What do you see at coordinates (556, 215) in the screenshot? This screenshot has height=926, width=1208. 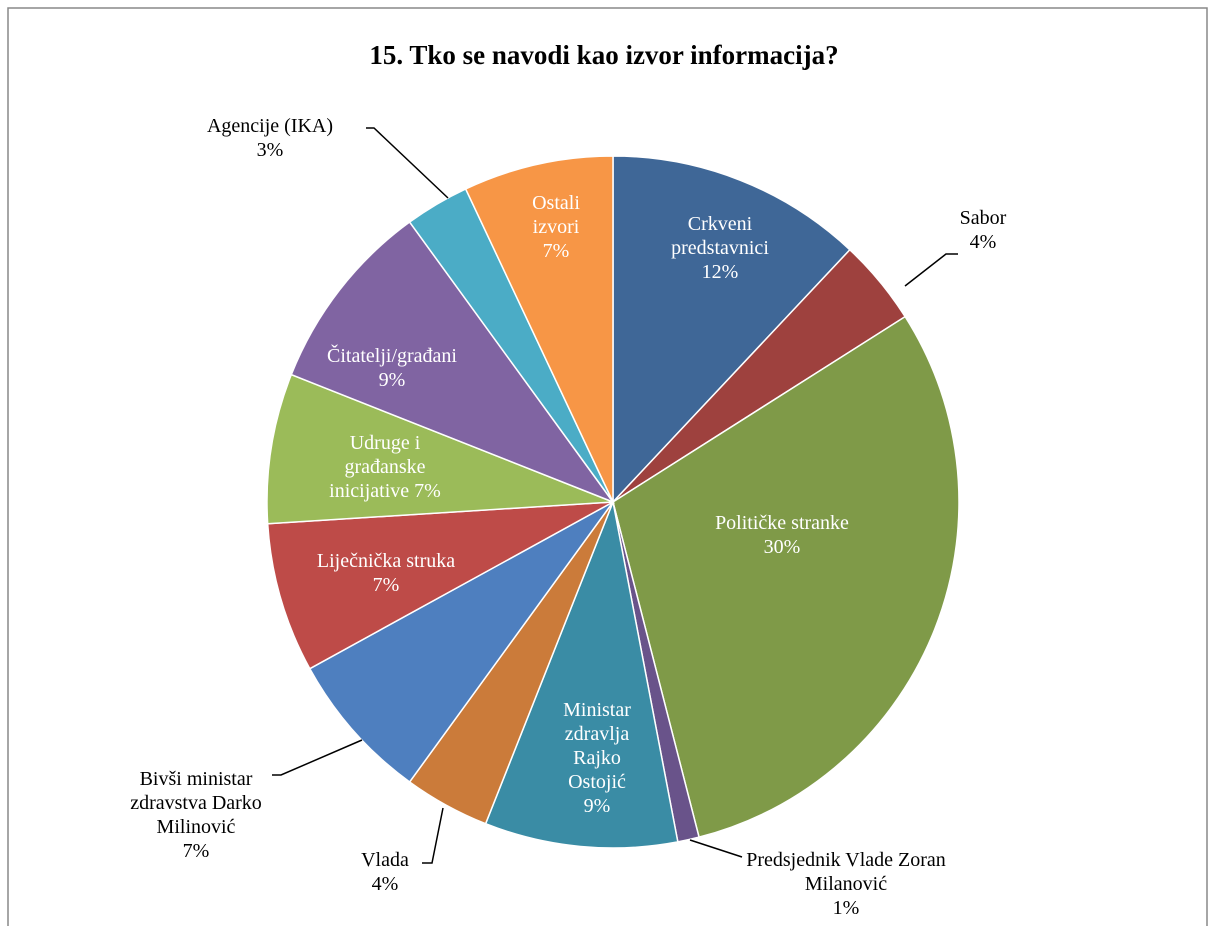 I see `slice-name: Ostali izvori` at bounding box center [556, 215].